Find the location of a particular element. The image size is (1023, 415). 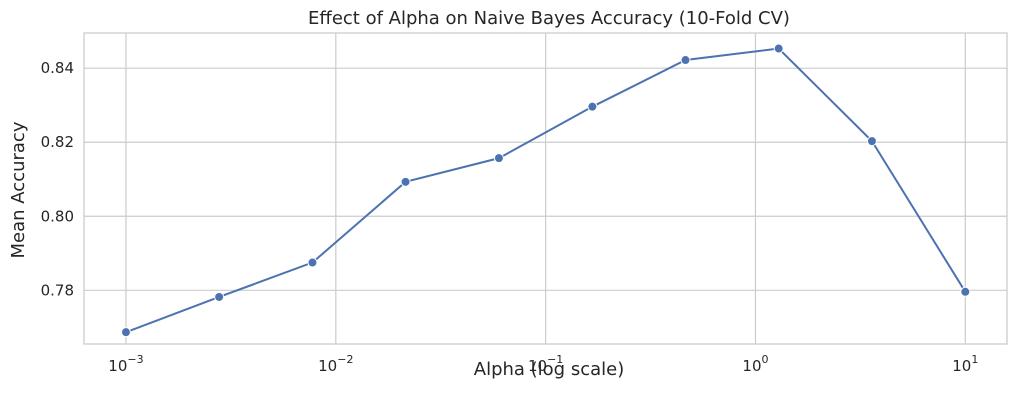

x-tick-exponent: 1 is located at coordinates (974, 359).